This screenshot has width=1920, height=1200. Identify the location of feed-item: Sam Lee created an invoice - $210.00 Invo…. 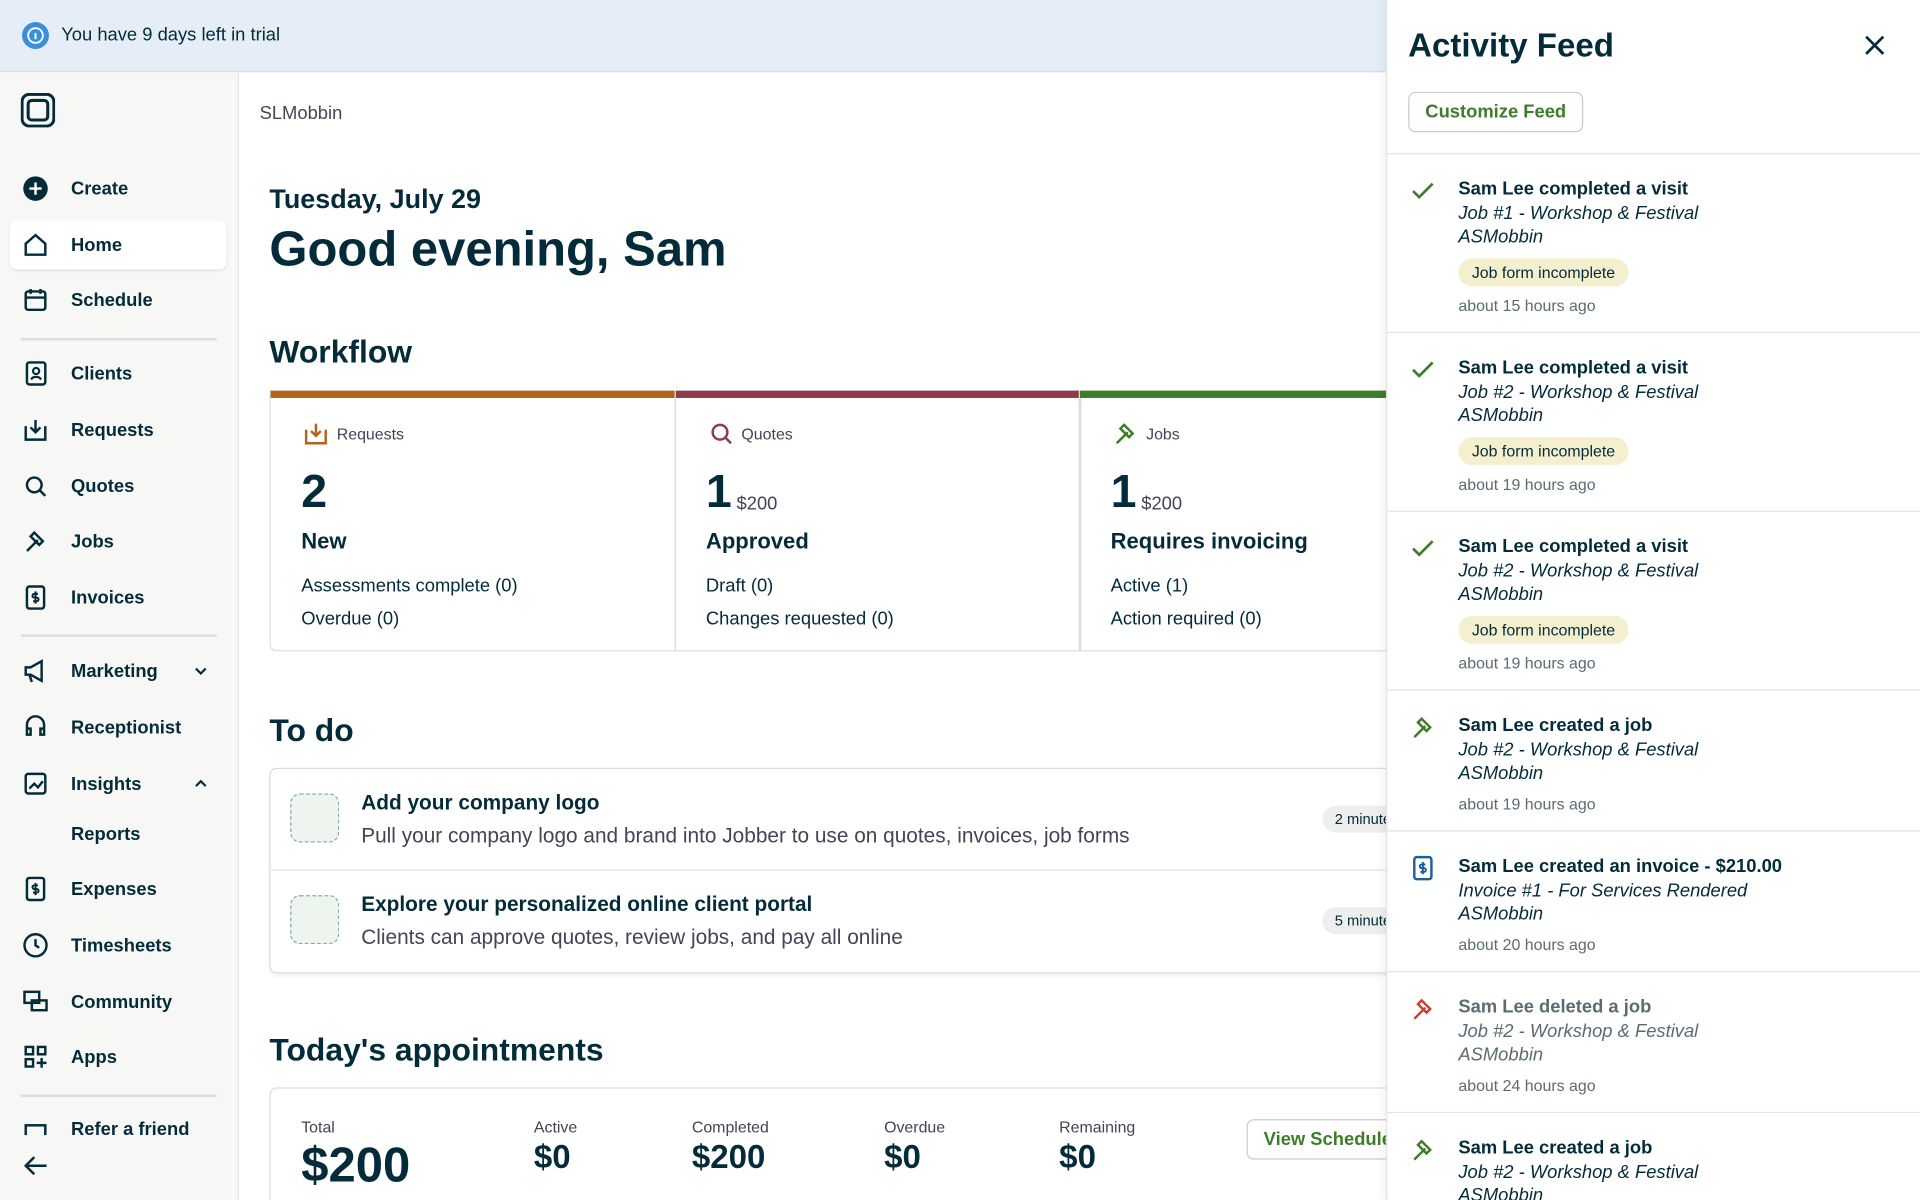
(1653, 902).